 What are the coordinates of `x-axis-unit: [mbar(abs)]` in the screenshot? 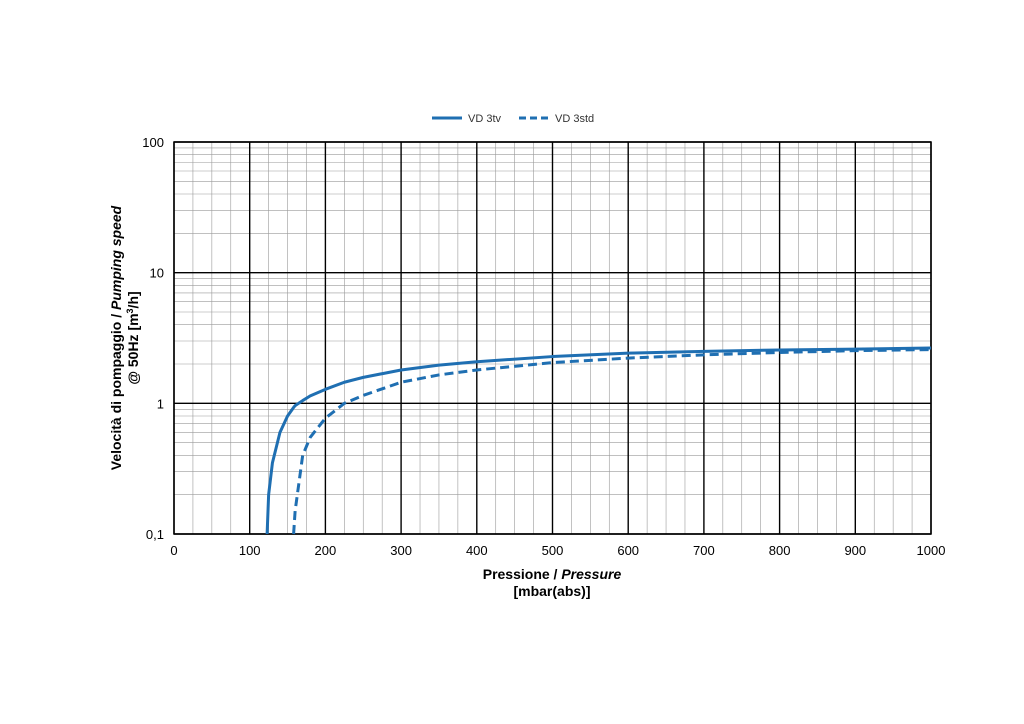 It's located at (551, 591).